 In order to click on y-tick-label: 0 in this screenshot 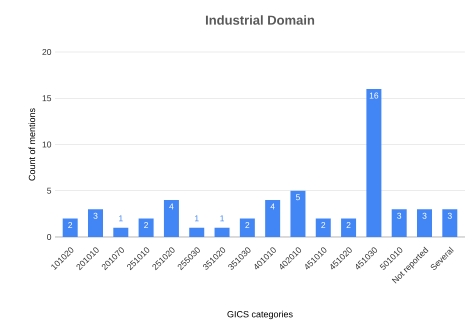, I will do `click(49, 237)`.